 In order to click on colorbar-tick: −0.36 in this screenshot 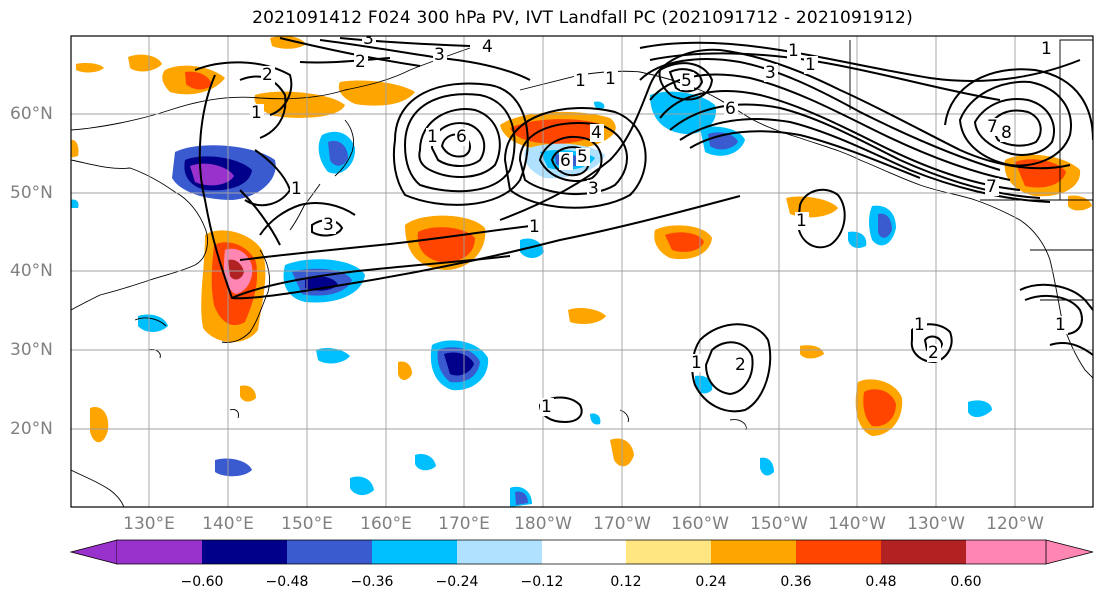, I will do `click(372, 582)`.